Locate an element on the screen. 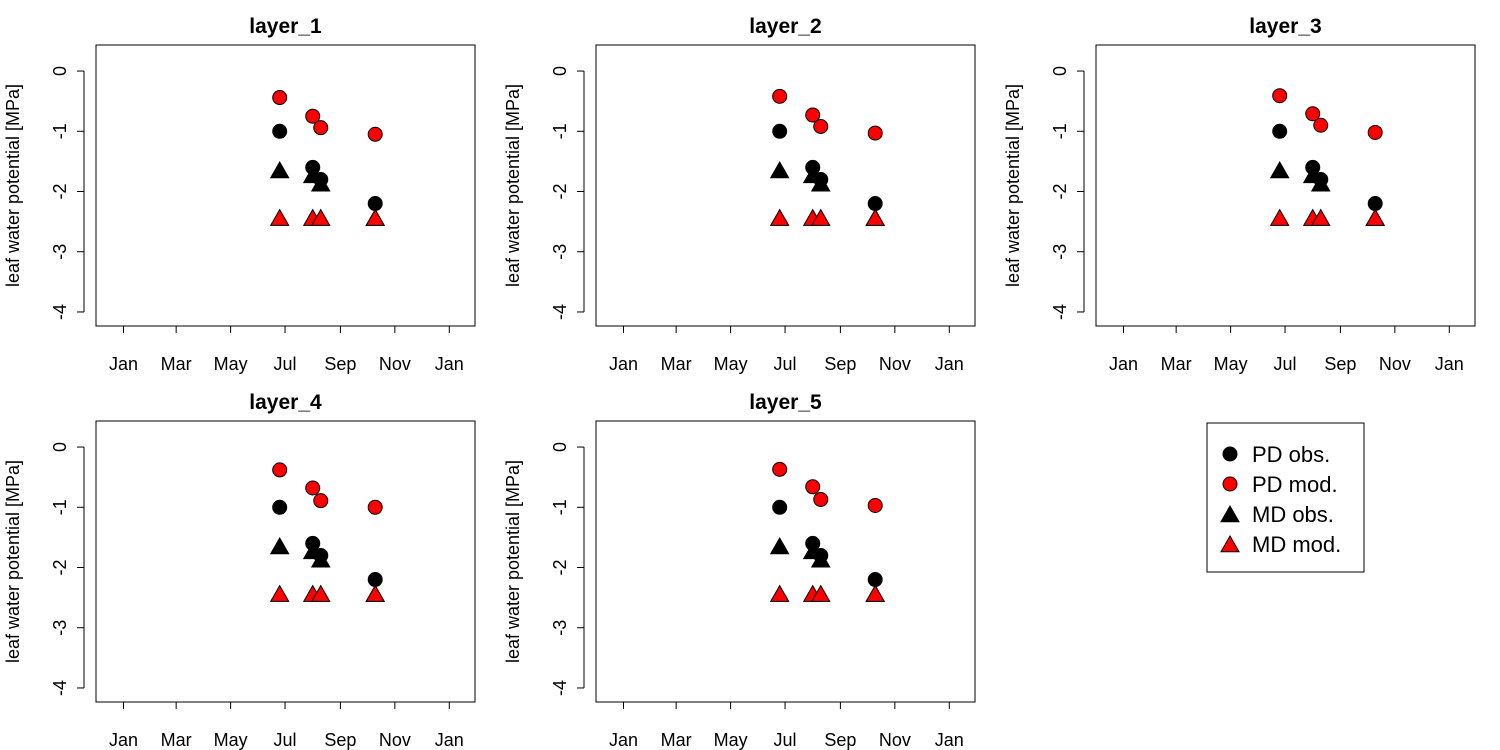 This screenshot has width=1500, height=750. legend-item: PD mod. is located at coordinates (1280, 484).